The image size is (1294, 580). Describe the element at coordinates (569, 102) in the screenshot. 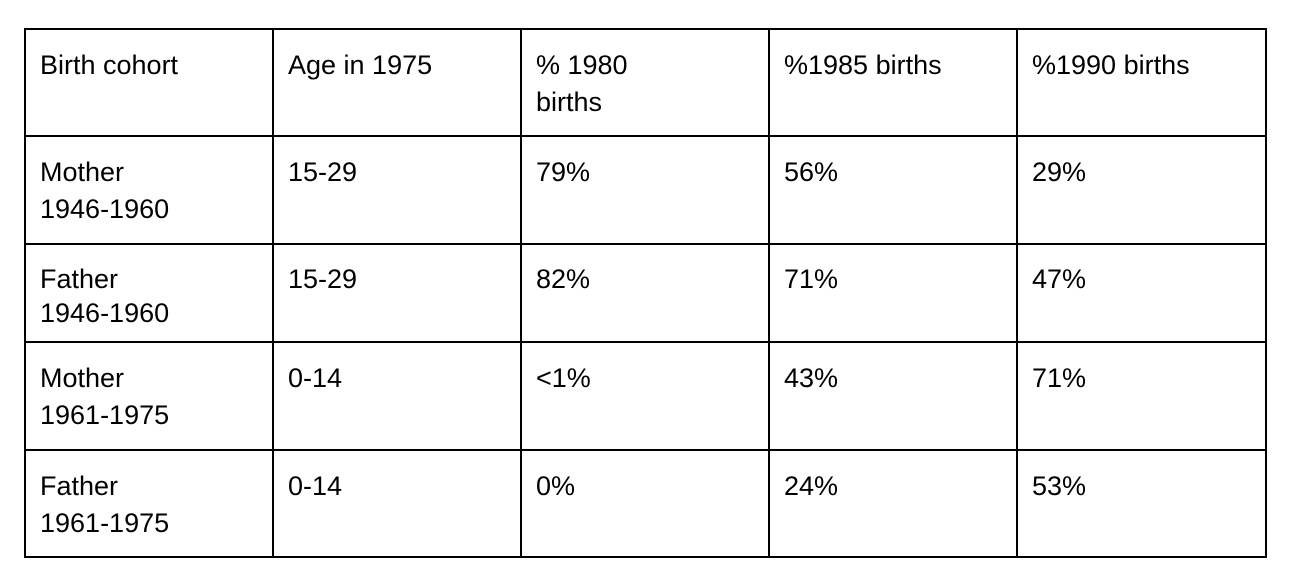

I see `header-1980-line-2: births` at that location.